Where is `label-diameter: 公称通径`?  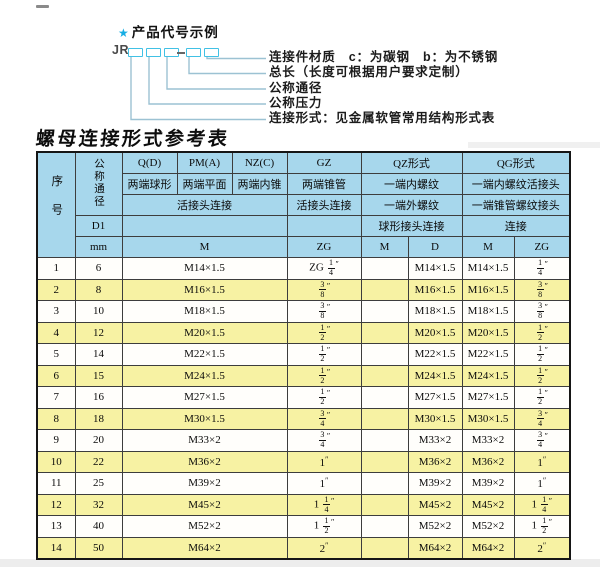 label-diameter: 公称通径 is located at coordinates (296, 88).